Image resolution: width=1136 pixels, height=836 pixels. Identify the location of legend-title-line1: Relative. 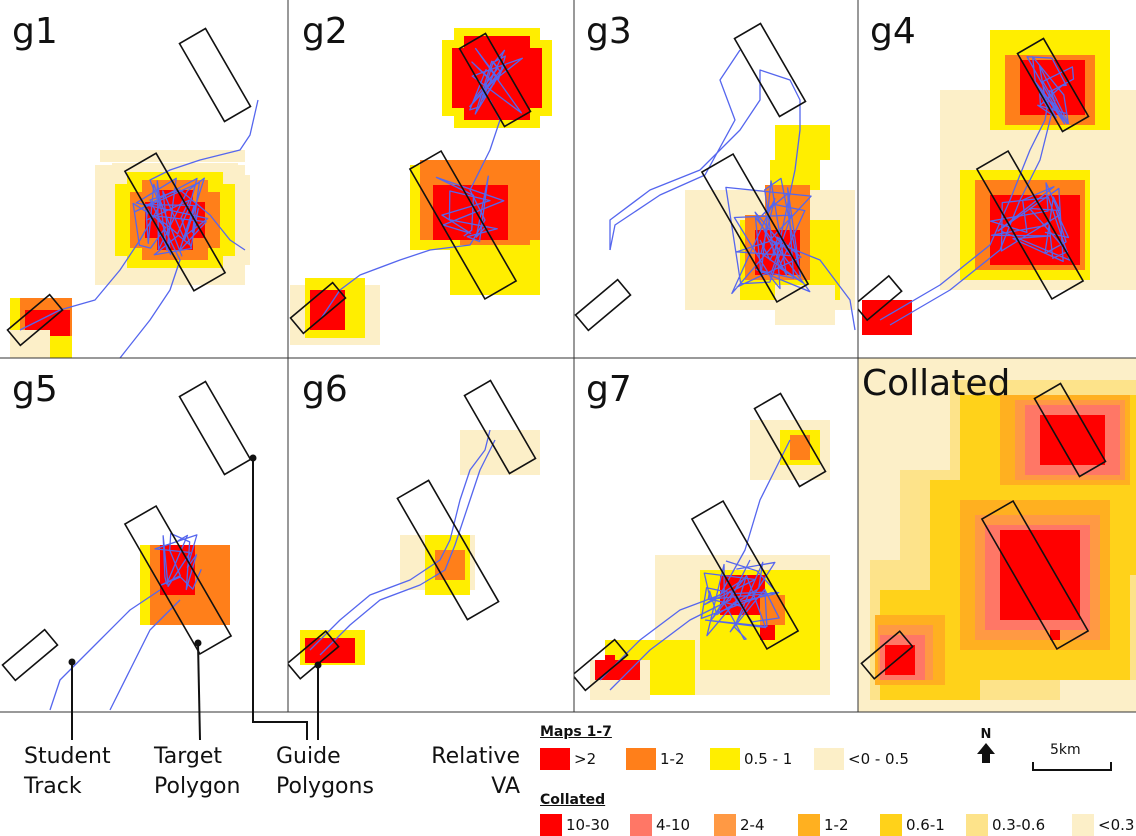
(475, 756).